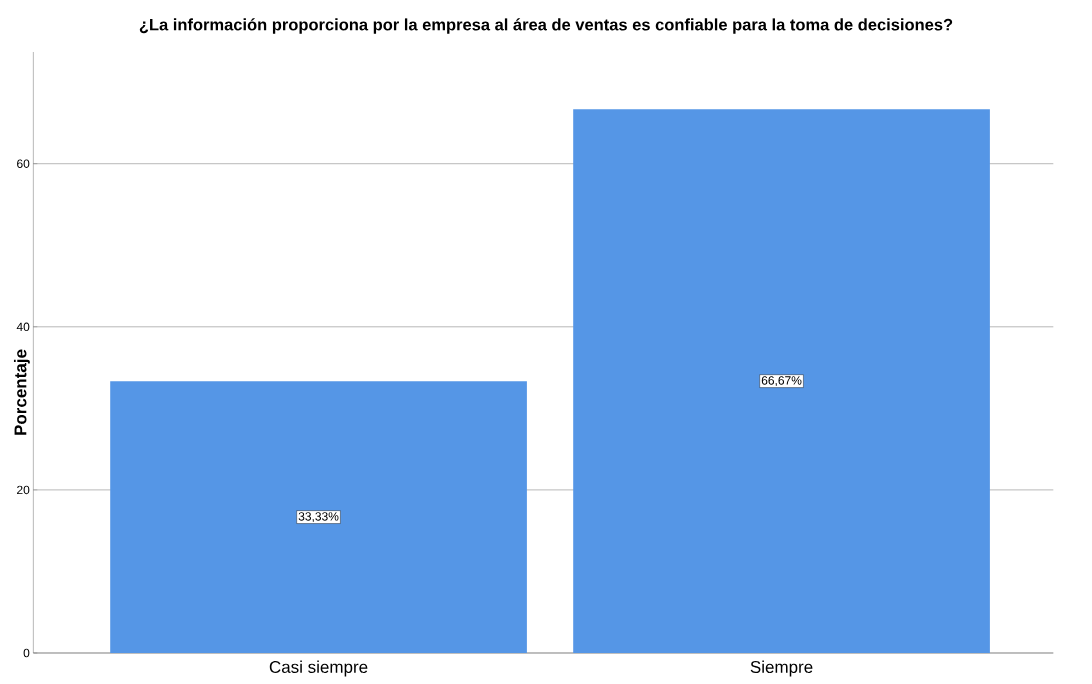 The image size is (1092, 684). What do you see at coordinates (546, 26) in the screenshot?
I see `chart-title: ¿La información proporciona por la empresa al área de ventas es confiable para la toma de decisiones?` at bounding box center [546, 26].